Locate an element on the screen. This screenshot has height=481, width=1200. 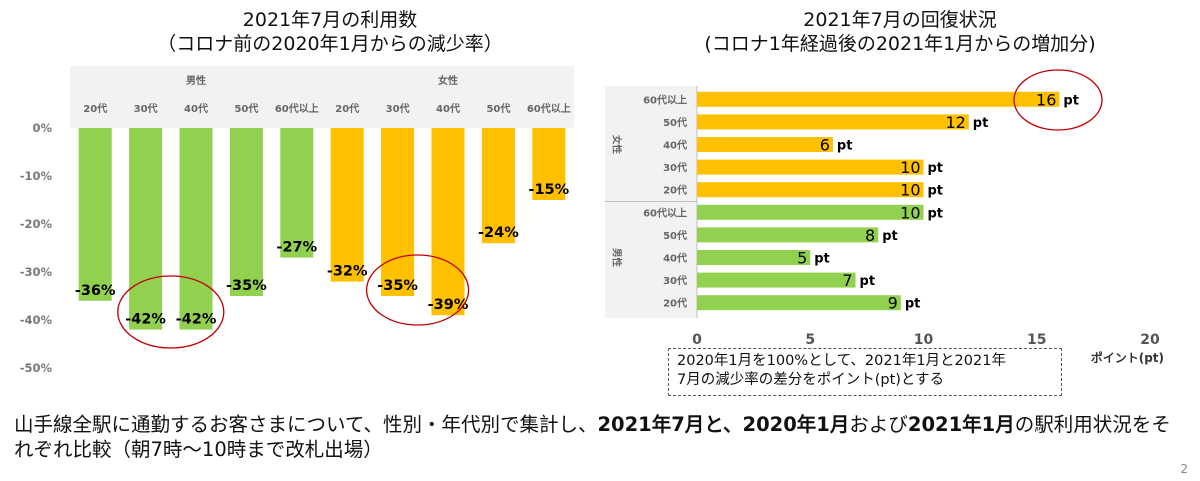
x-tick-label: 5 is located at coordinates (810, 340).